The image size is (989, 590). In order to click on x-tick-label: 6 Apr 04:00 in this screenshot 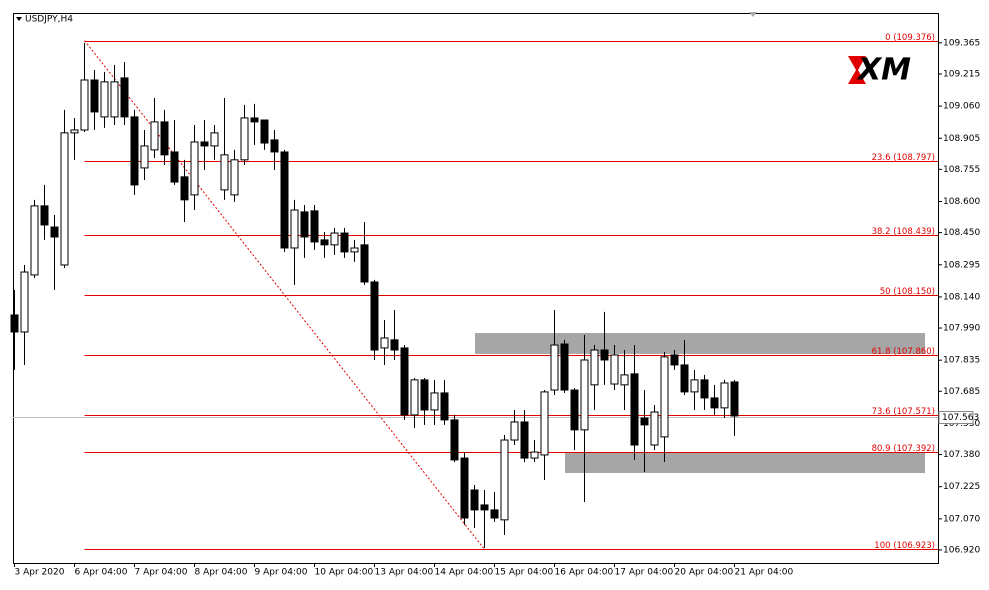, I will do `click(101, 573)`.